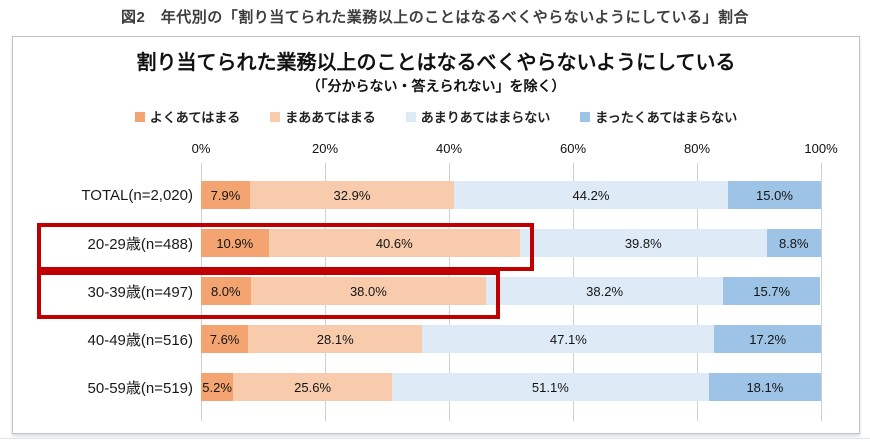 Image resolution: width=870 pixels, height=442 pixels. Describe the element at coordinates (436, 63) in the screenshot. I see `chart-title: 割り当てられた業務以上のことはなるべくやらないようにしている` at that location.